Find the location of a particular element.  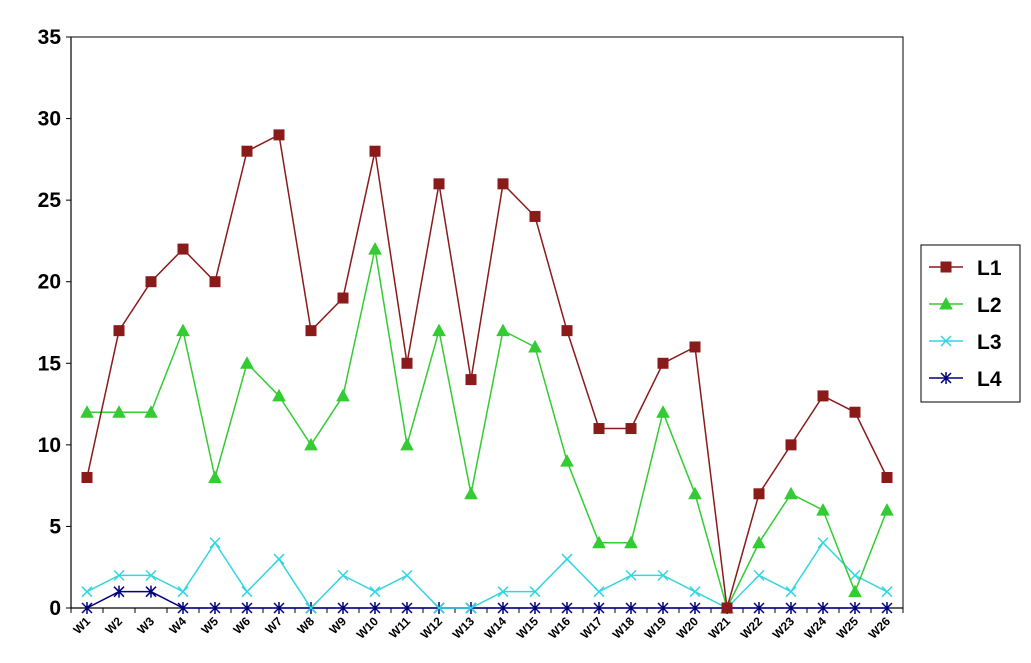

x-tick-label: W9 is located at coordinates (337, 625).